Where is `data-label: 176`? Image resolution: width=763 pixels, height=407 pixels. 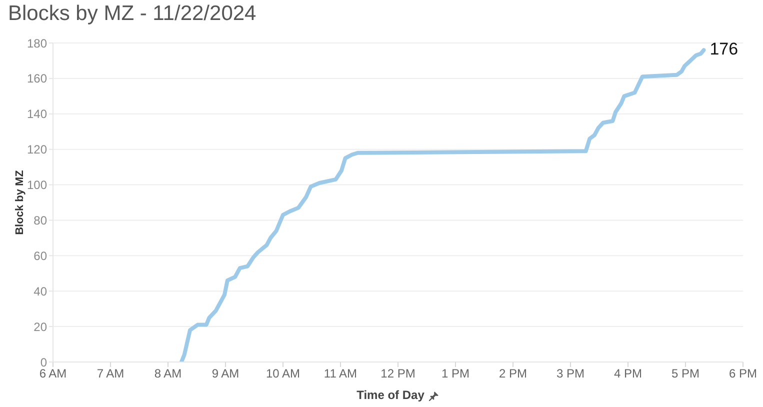 data-label: 176 is located at coordinates (724, 49).